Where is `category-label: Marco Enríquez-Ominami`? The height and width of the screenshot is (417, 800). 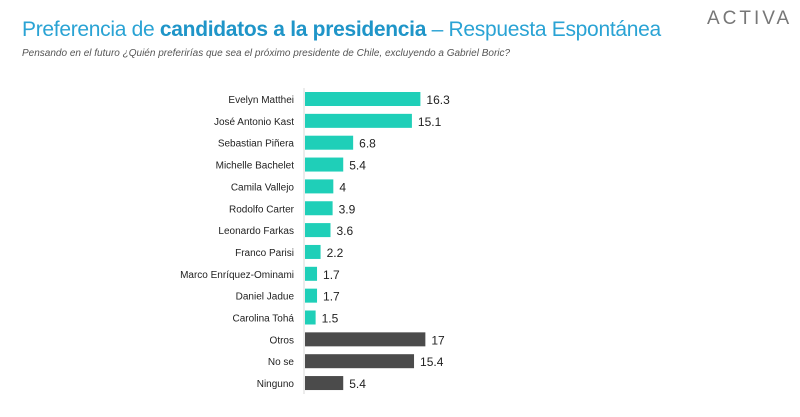 category-label: Marco Enríquez-Ominami is located at coordinates (237, 275).